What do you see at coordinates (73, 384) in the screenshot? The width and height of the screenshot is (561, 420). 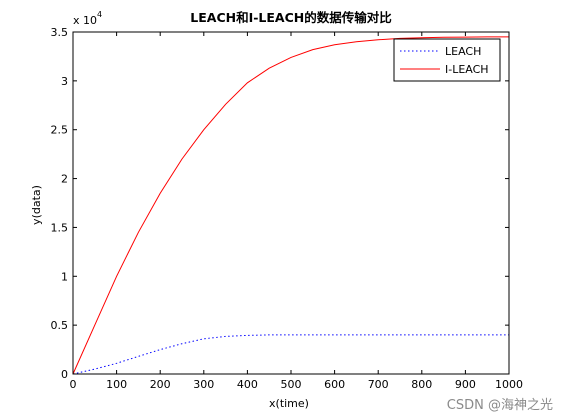 I see `x-tick-label: 0` at bounding box center [73, 384].